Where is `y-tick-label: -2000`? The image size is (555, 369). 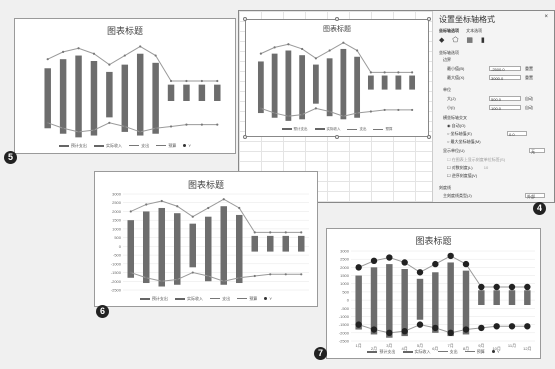
y-tick-label: -2000 is located at coordinates (116, 281).